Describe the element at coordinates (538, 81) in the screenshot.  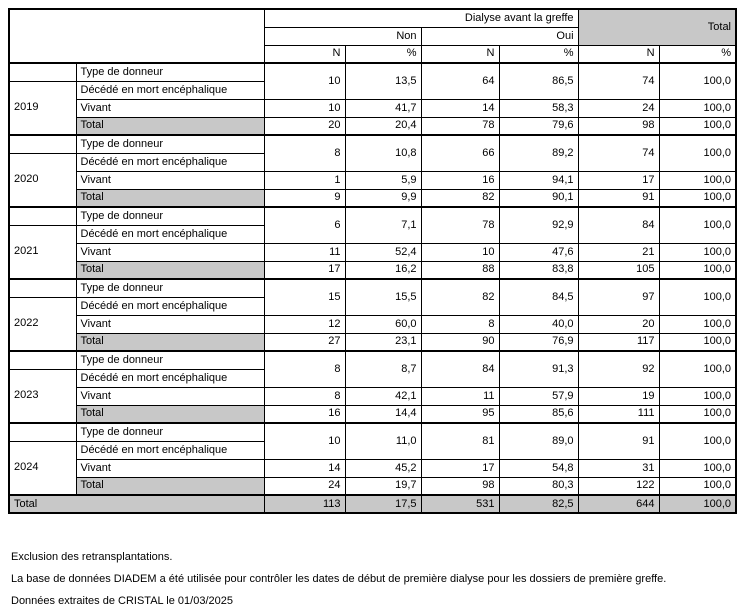
I see `deceased-data-cell: 86,5` at that location.